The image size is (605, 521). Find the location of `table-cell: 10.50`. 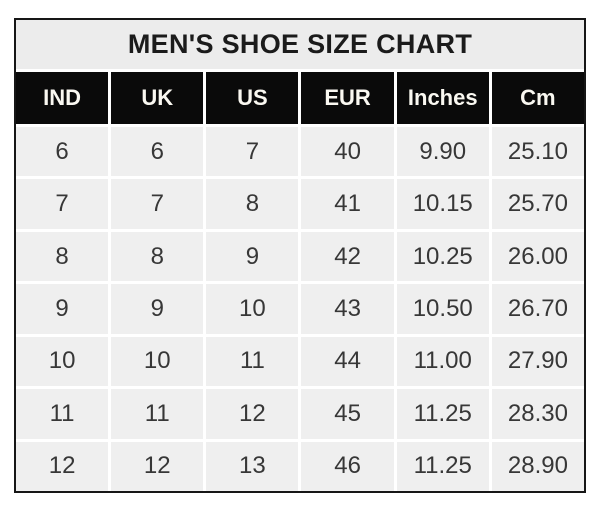

table-cell: 10.50 is located at coordinates (442, 309).